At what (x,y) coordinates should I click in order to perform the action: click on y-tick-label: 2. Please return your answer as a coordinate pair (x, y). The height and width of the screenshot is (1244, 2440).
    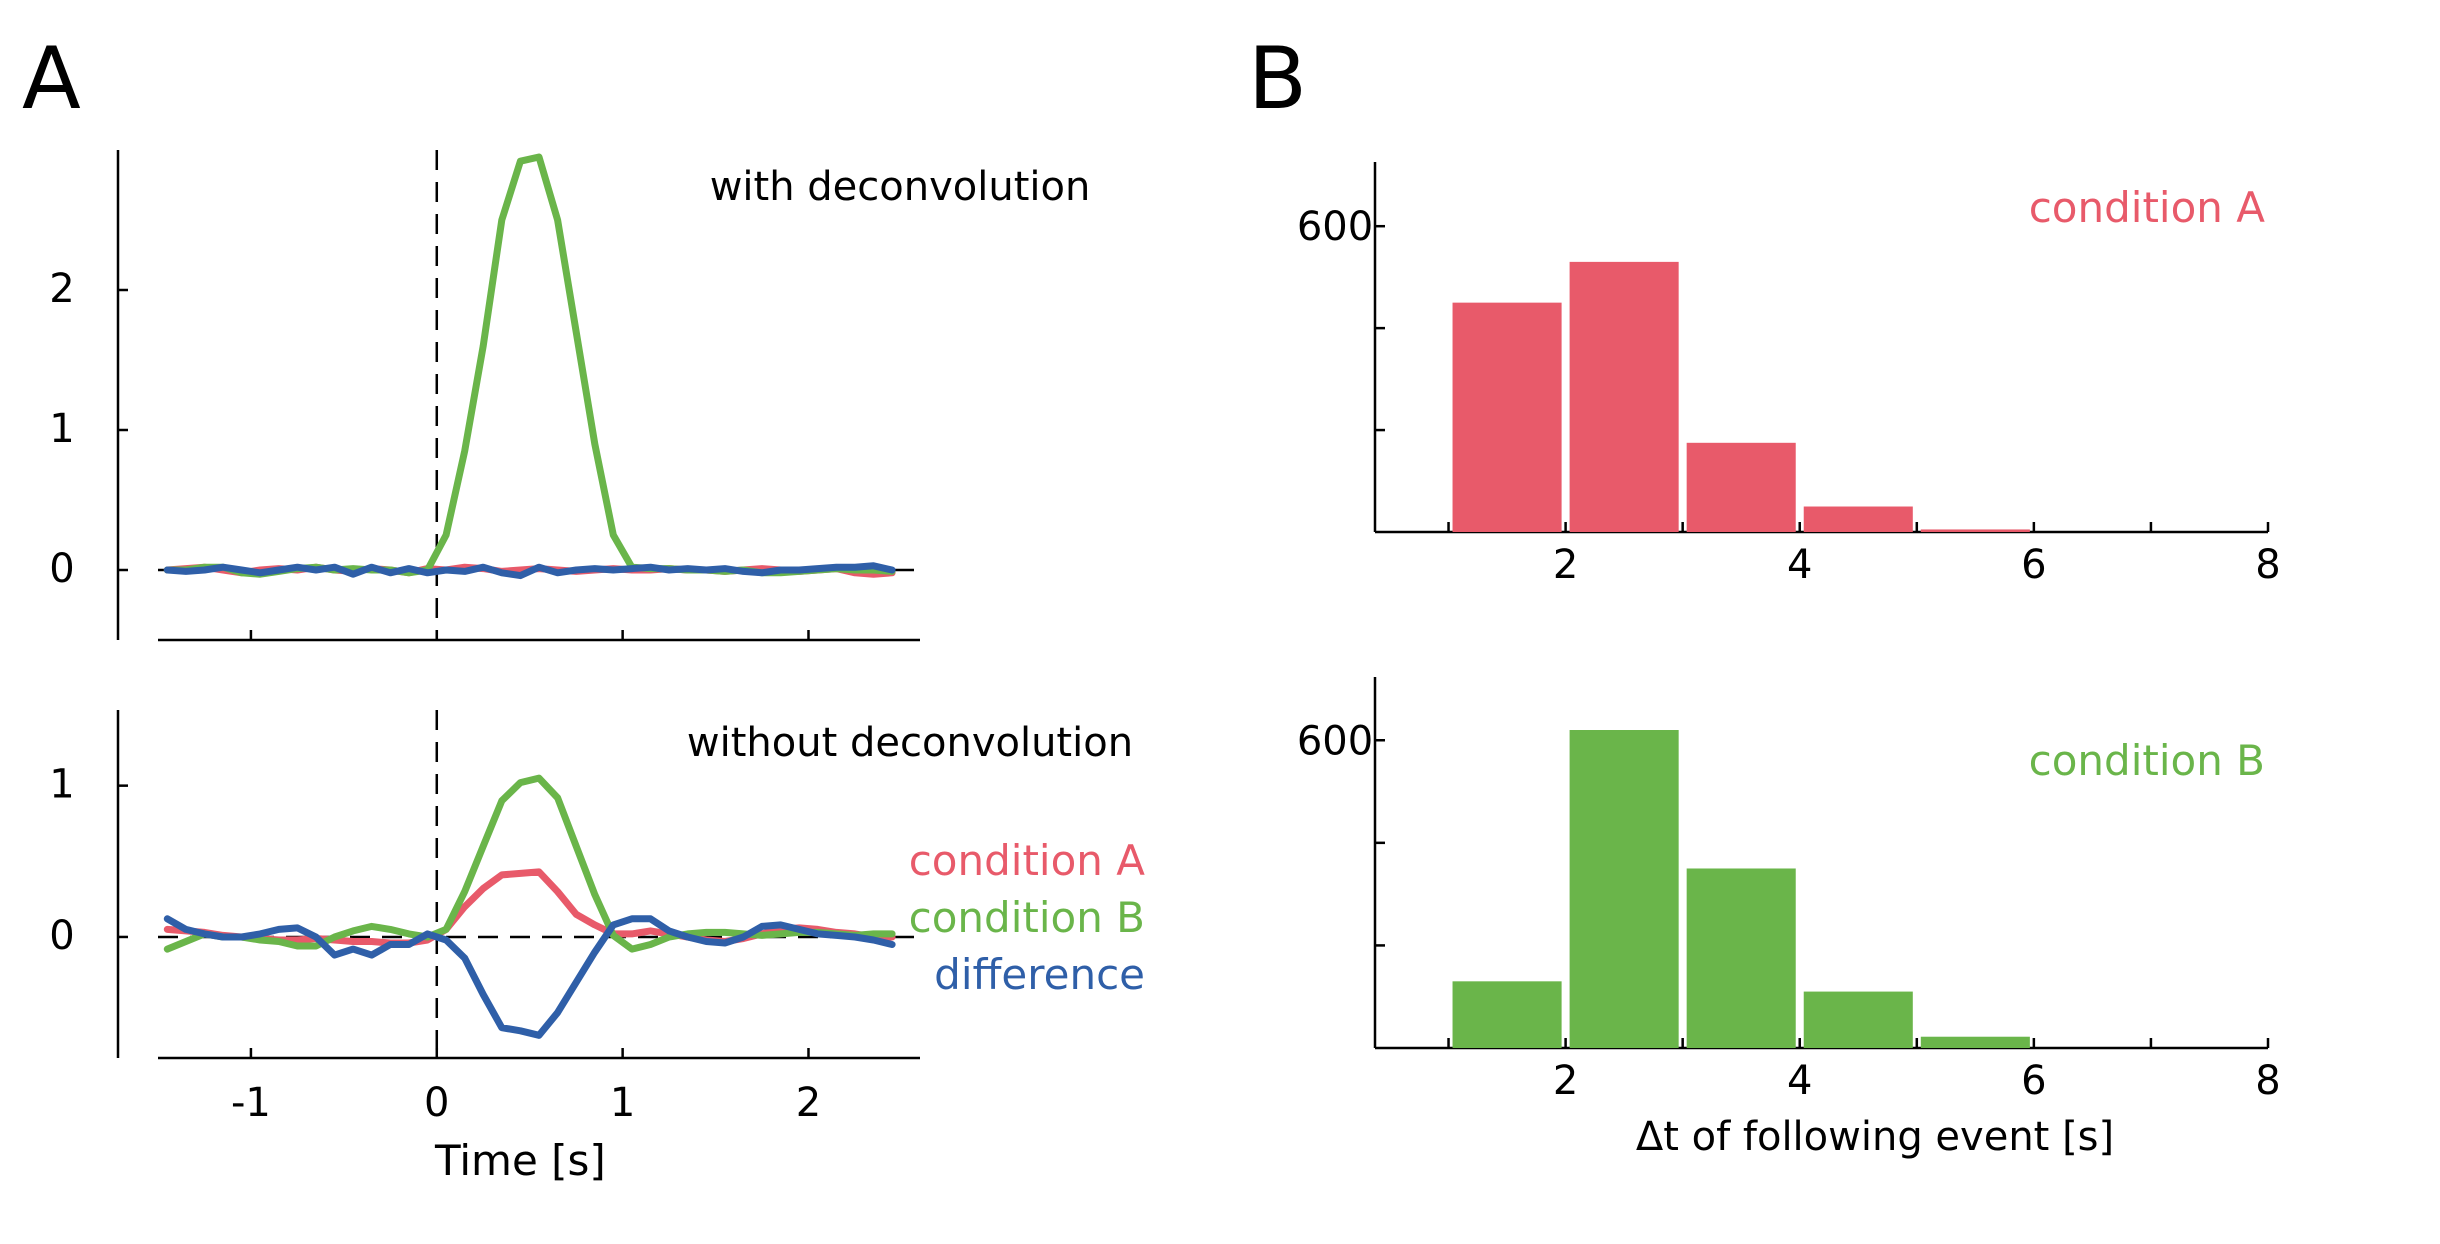
    Looking at the image, I should click on (61, 289).